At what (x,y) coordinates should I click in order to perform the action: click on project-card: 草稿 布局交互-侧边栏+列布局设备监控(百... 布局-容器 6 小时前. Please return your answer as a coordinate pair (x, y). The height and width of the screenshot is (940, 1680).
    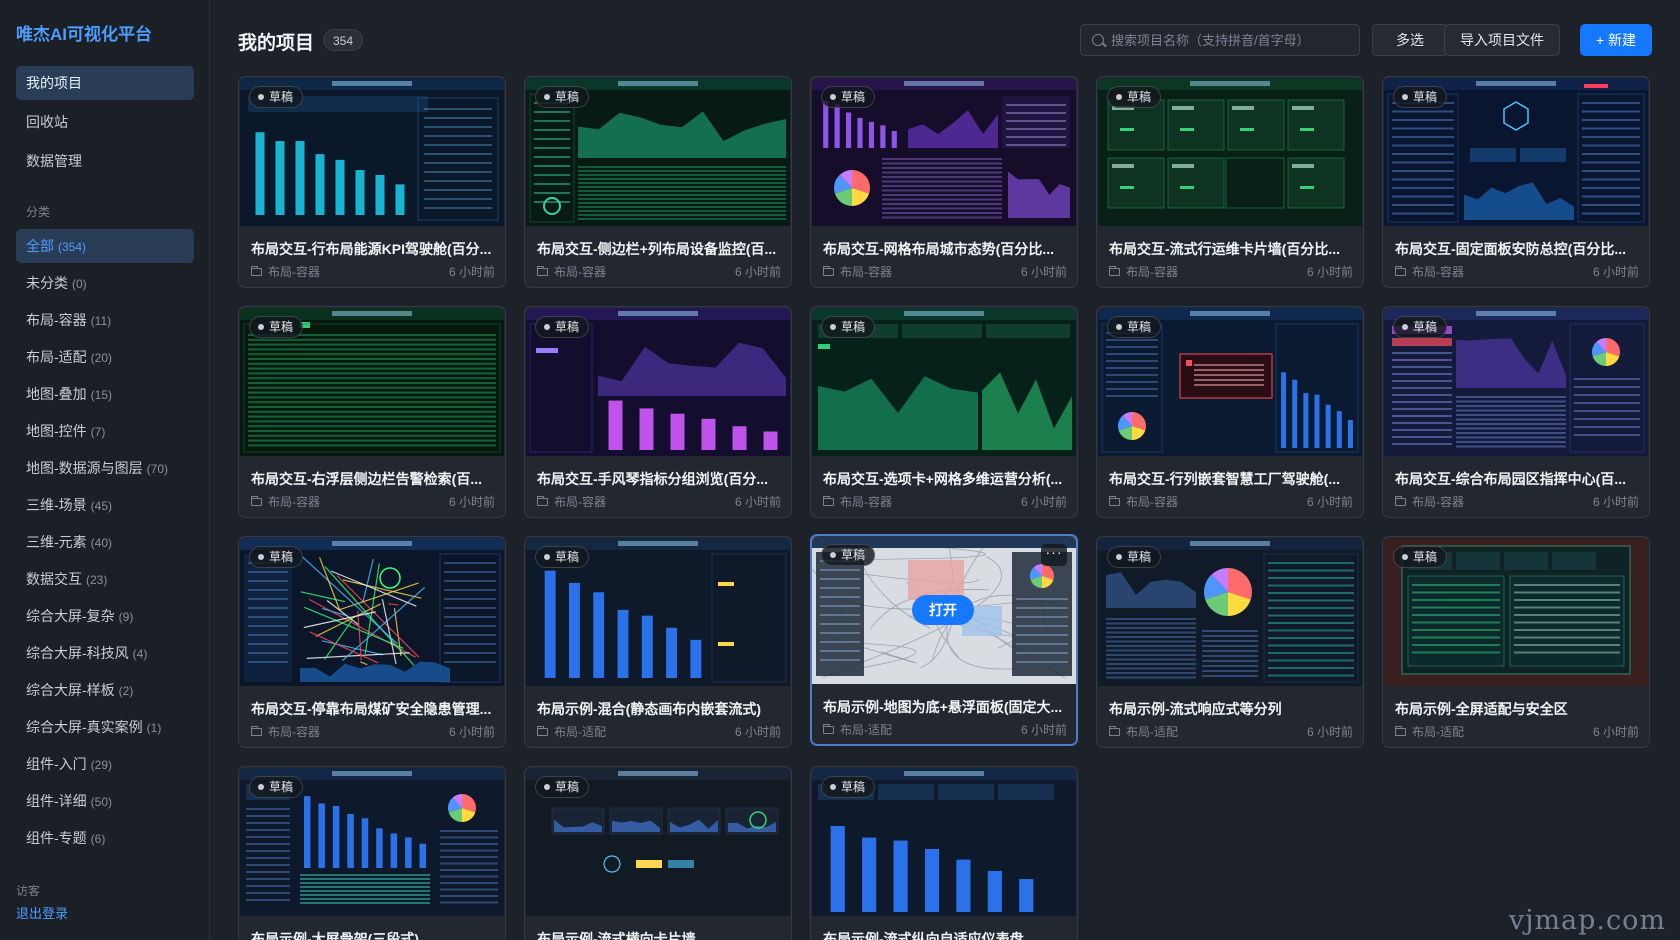
    Looking at the image, I should click on (658, 182).